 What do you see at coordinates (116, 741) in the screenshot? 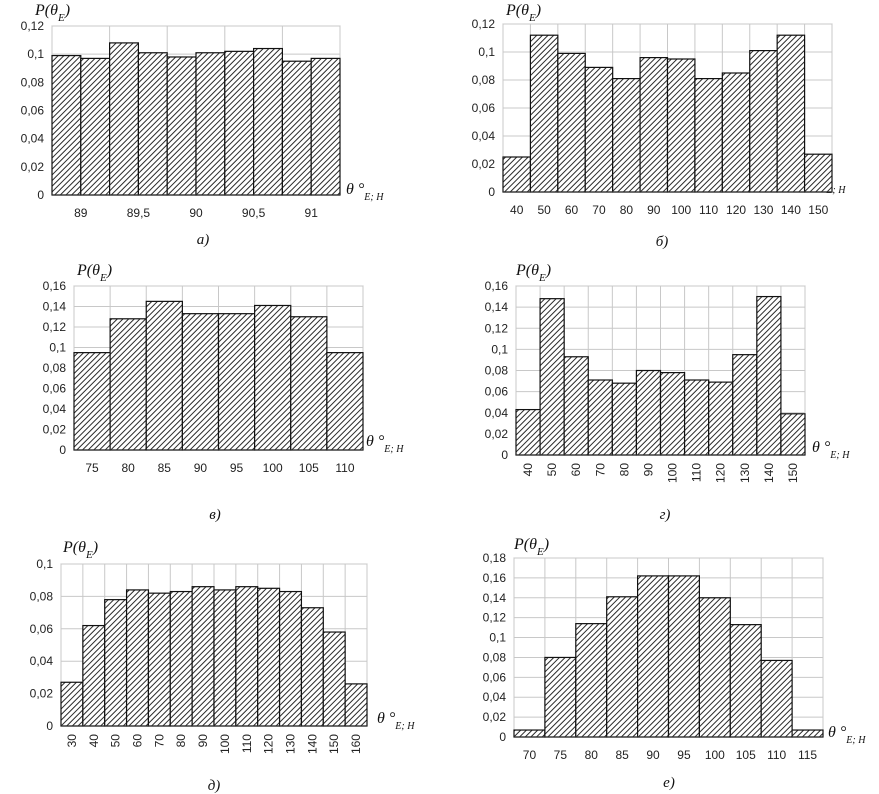
I see `x-tick-label: 50` at bounding box center [116, 741].